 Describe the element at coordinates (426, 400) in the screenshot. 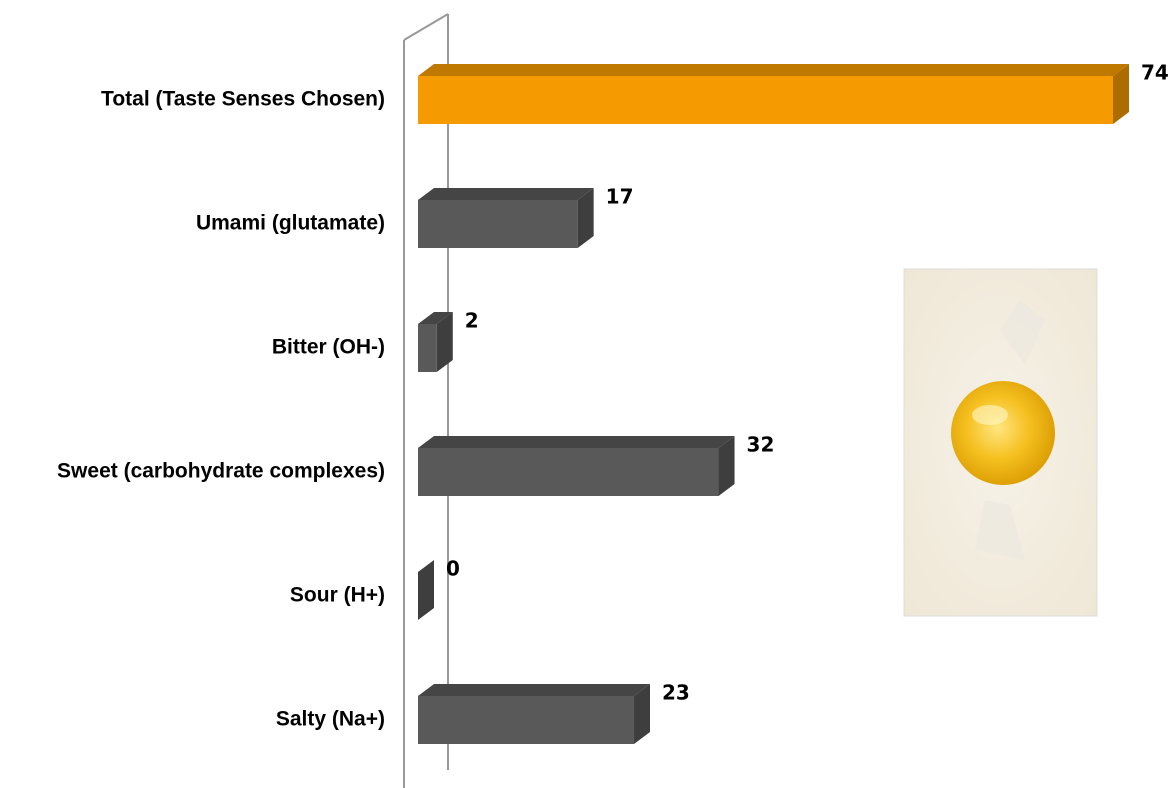

I see `back-wall` at that location.